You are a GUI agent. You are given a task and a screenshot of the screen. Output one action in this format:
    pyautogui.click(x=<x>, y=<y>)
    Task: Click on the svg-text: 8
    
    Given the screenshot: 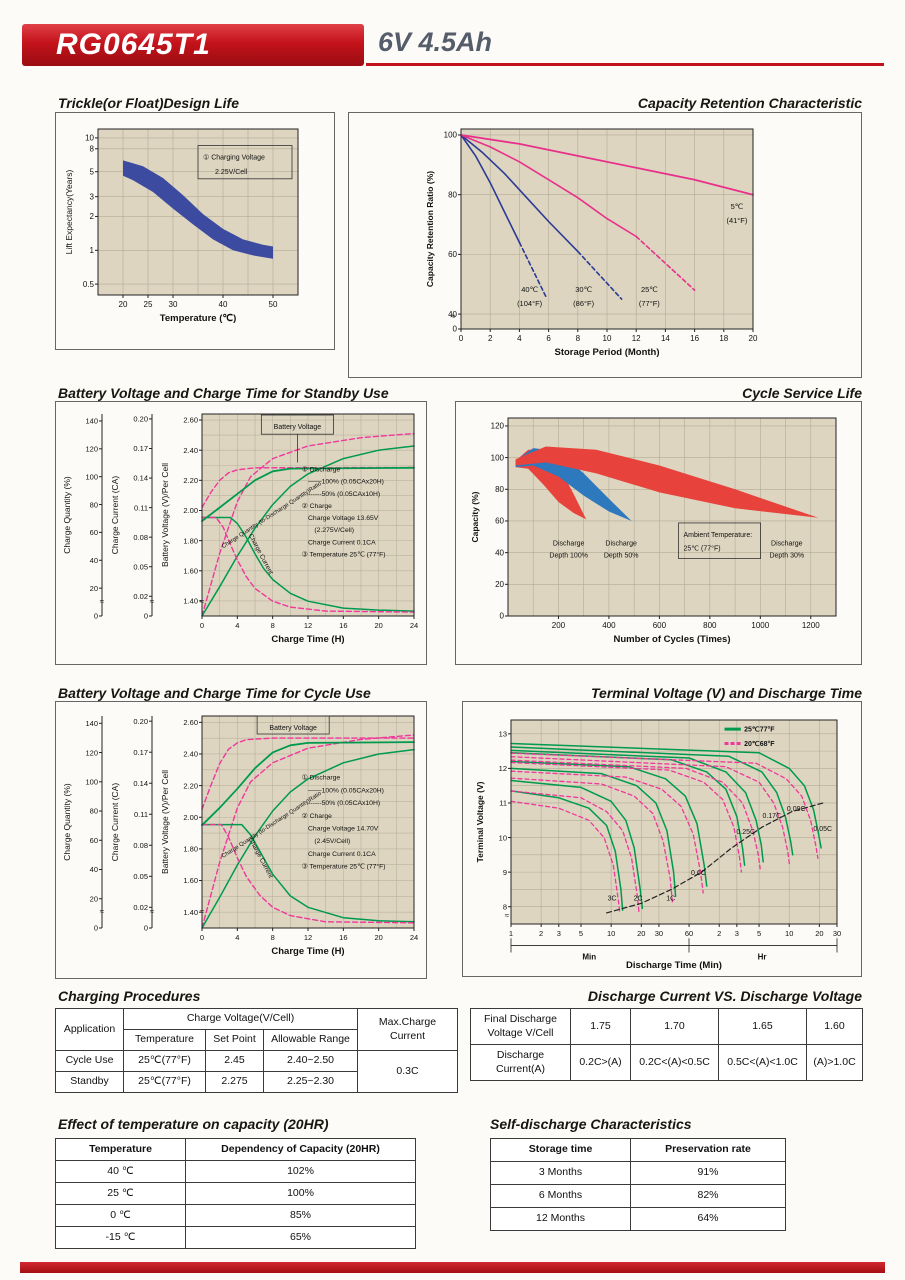 What is the action you would take?
    pyautogui.click(x=273, y=937)
    